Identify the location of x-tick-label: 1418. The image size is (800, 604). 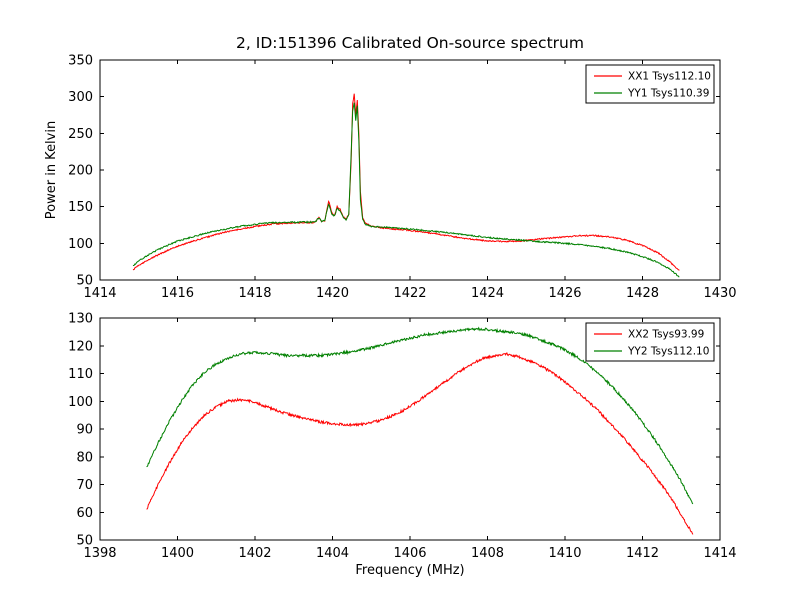
(254, 293).